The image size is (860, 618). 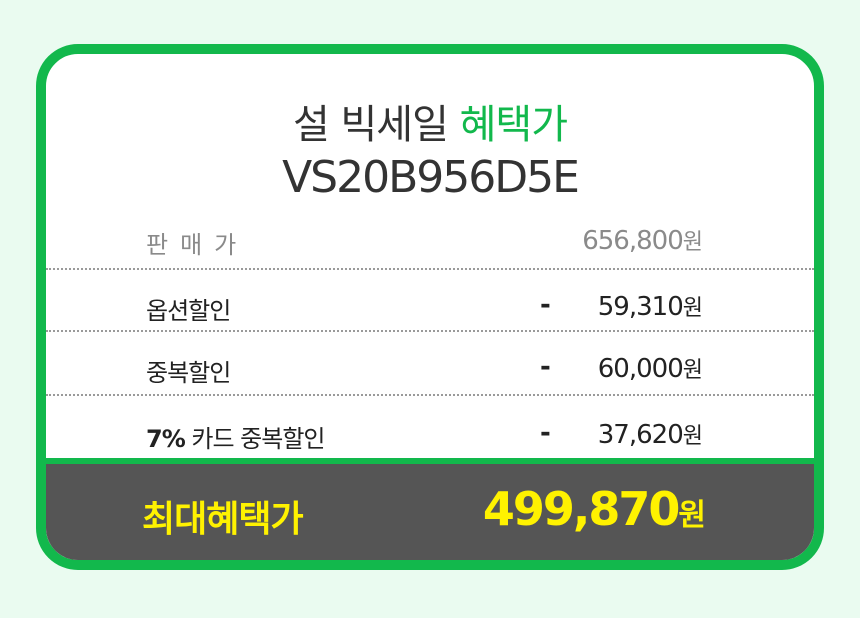 What do you see at coordinates (594, 509) in the screenshot?
I see `max-benefit-amount: 499,870원` at bounding box center [594, 509].